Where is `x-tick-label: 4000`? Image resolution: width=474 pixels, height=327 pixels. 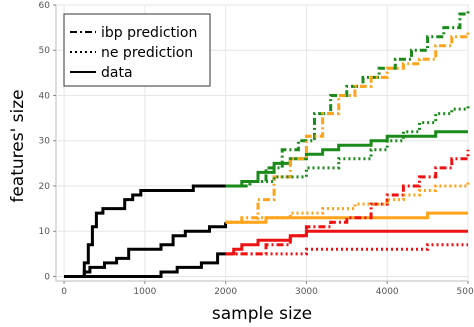 x-tick-label: 4000 is located at coordinates (387, 292).